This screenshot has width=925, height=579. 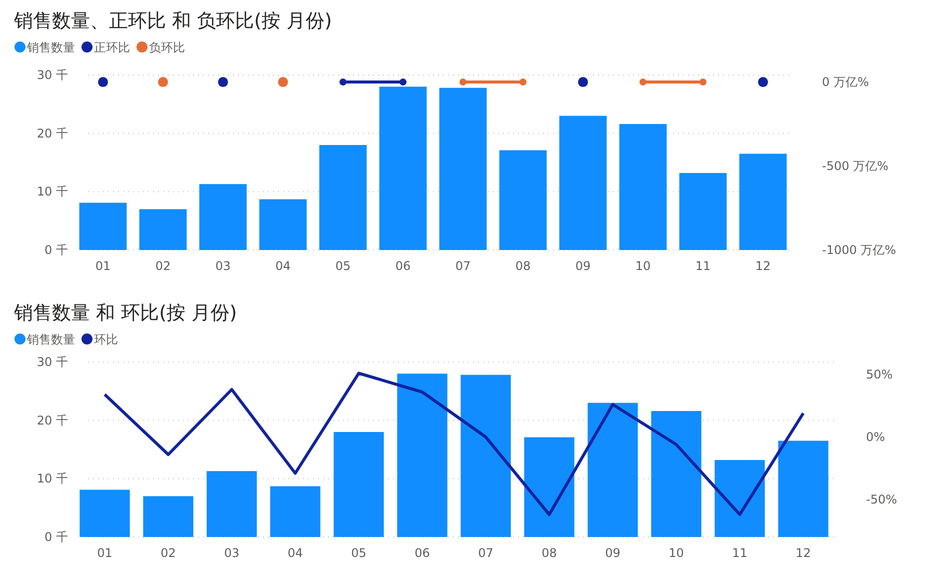 I want to click on y2-tick-label: 0%, so click(x=876, y=437).